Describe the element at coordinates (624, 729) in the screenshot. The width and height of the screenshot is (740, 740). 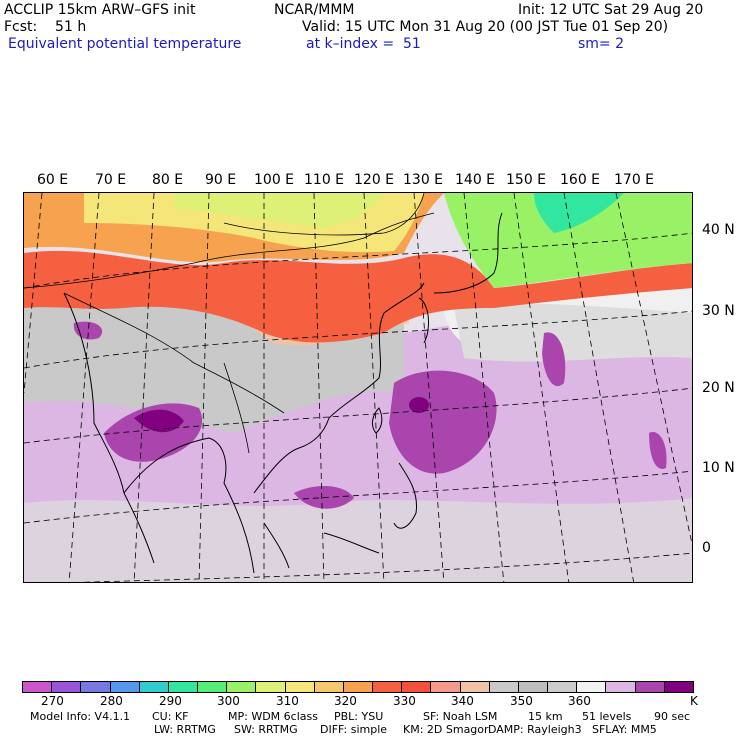
I see `footer-sflay: SFLAY: MM5` at that location.